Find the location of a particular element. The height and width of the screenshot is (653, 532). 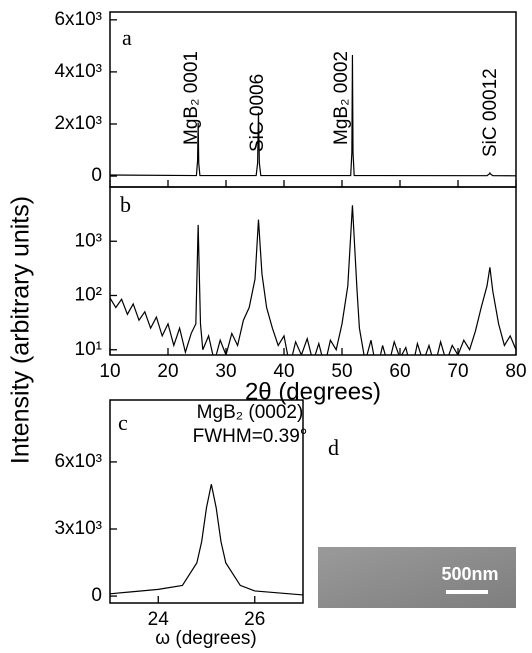

panel-letter: d is located at coordinates (333, 447).